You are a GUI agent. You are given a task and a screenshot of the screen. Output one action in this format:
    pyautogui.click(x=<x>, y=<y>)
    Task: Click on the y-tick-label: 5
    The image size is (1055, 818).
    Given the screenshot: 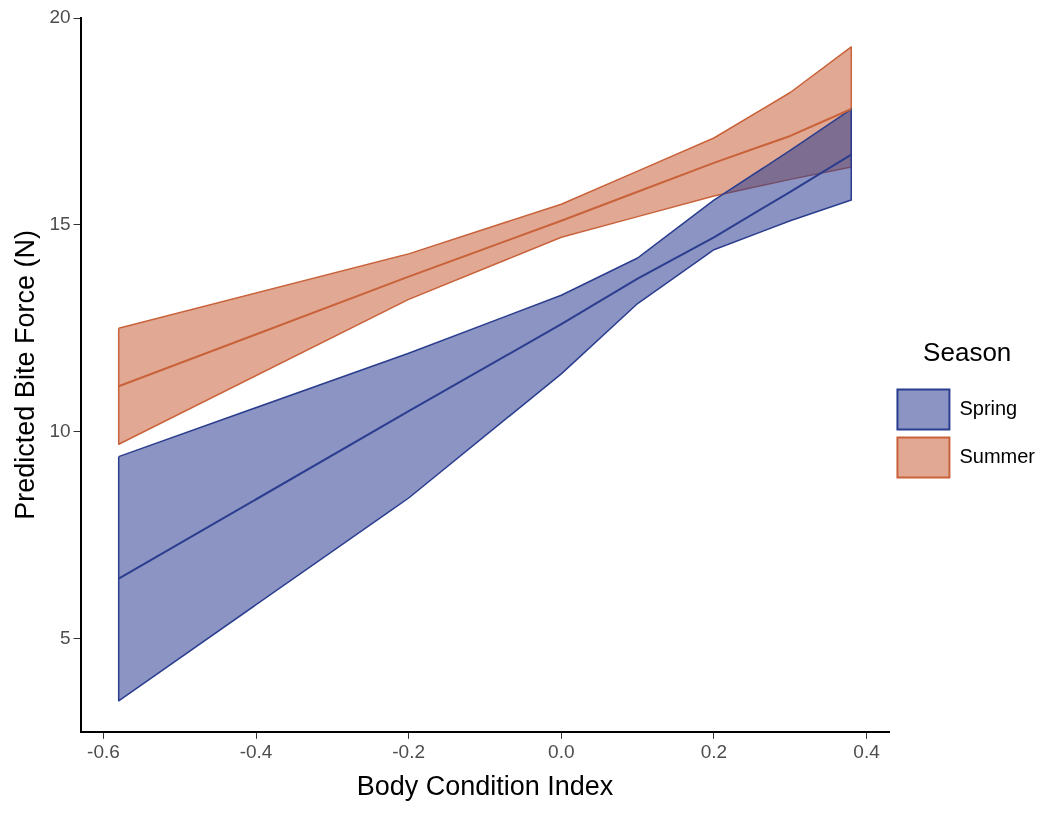 What is the action you would take?
    pyautogui.click(x=65, y=637)
    